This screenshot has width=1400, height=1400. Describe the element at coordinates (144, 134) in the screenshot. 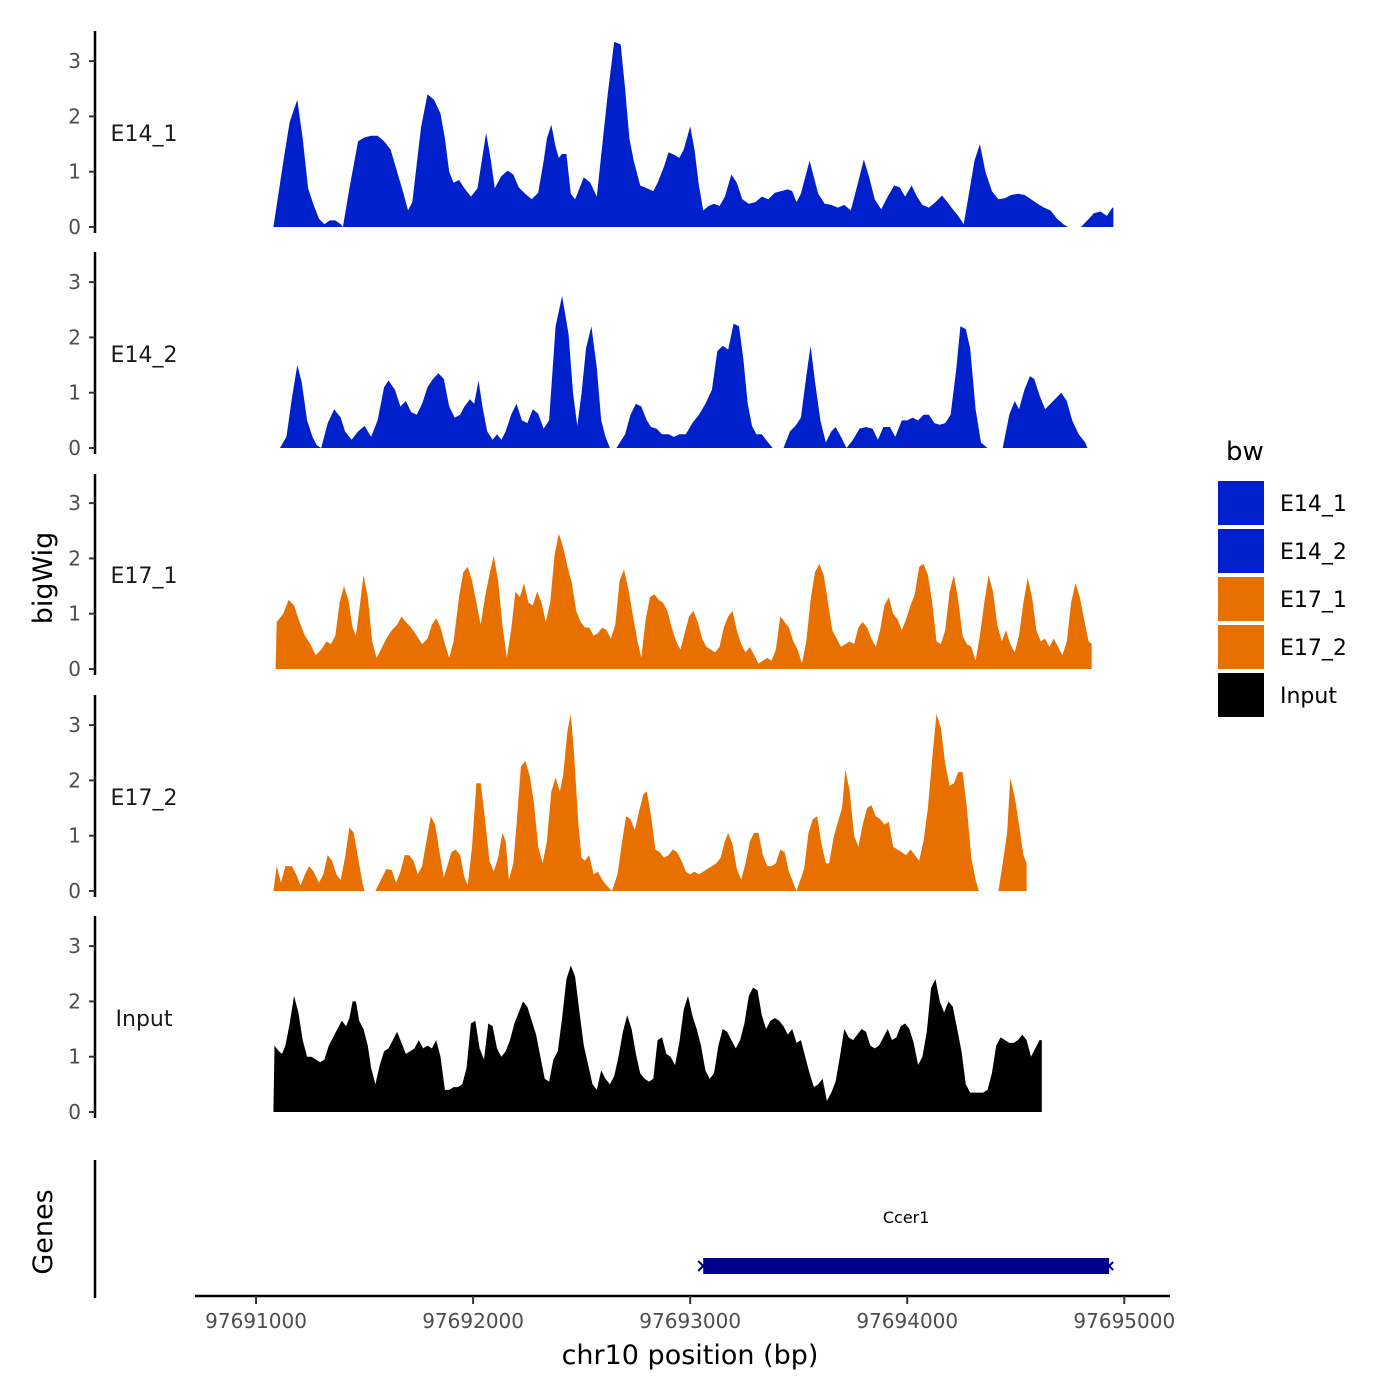

I see `track-label: E14_1` at that location.